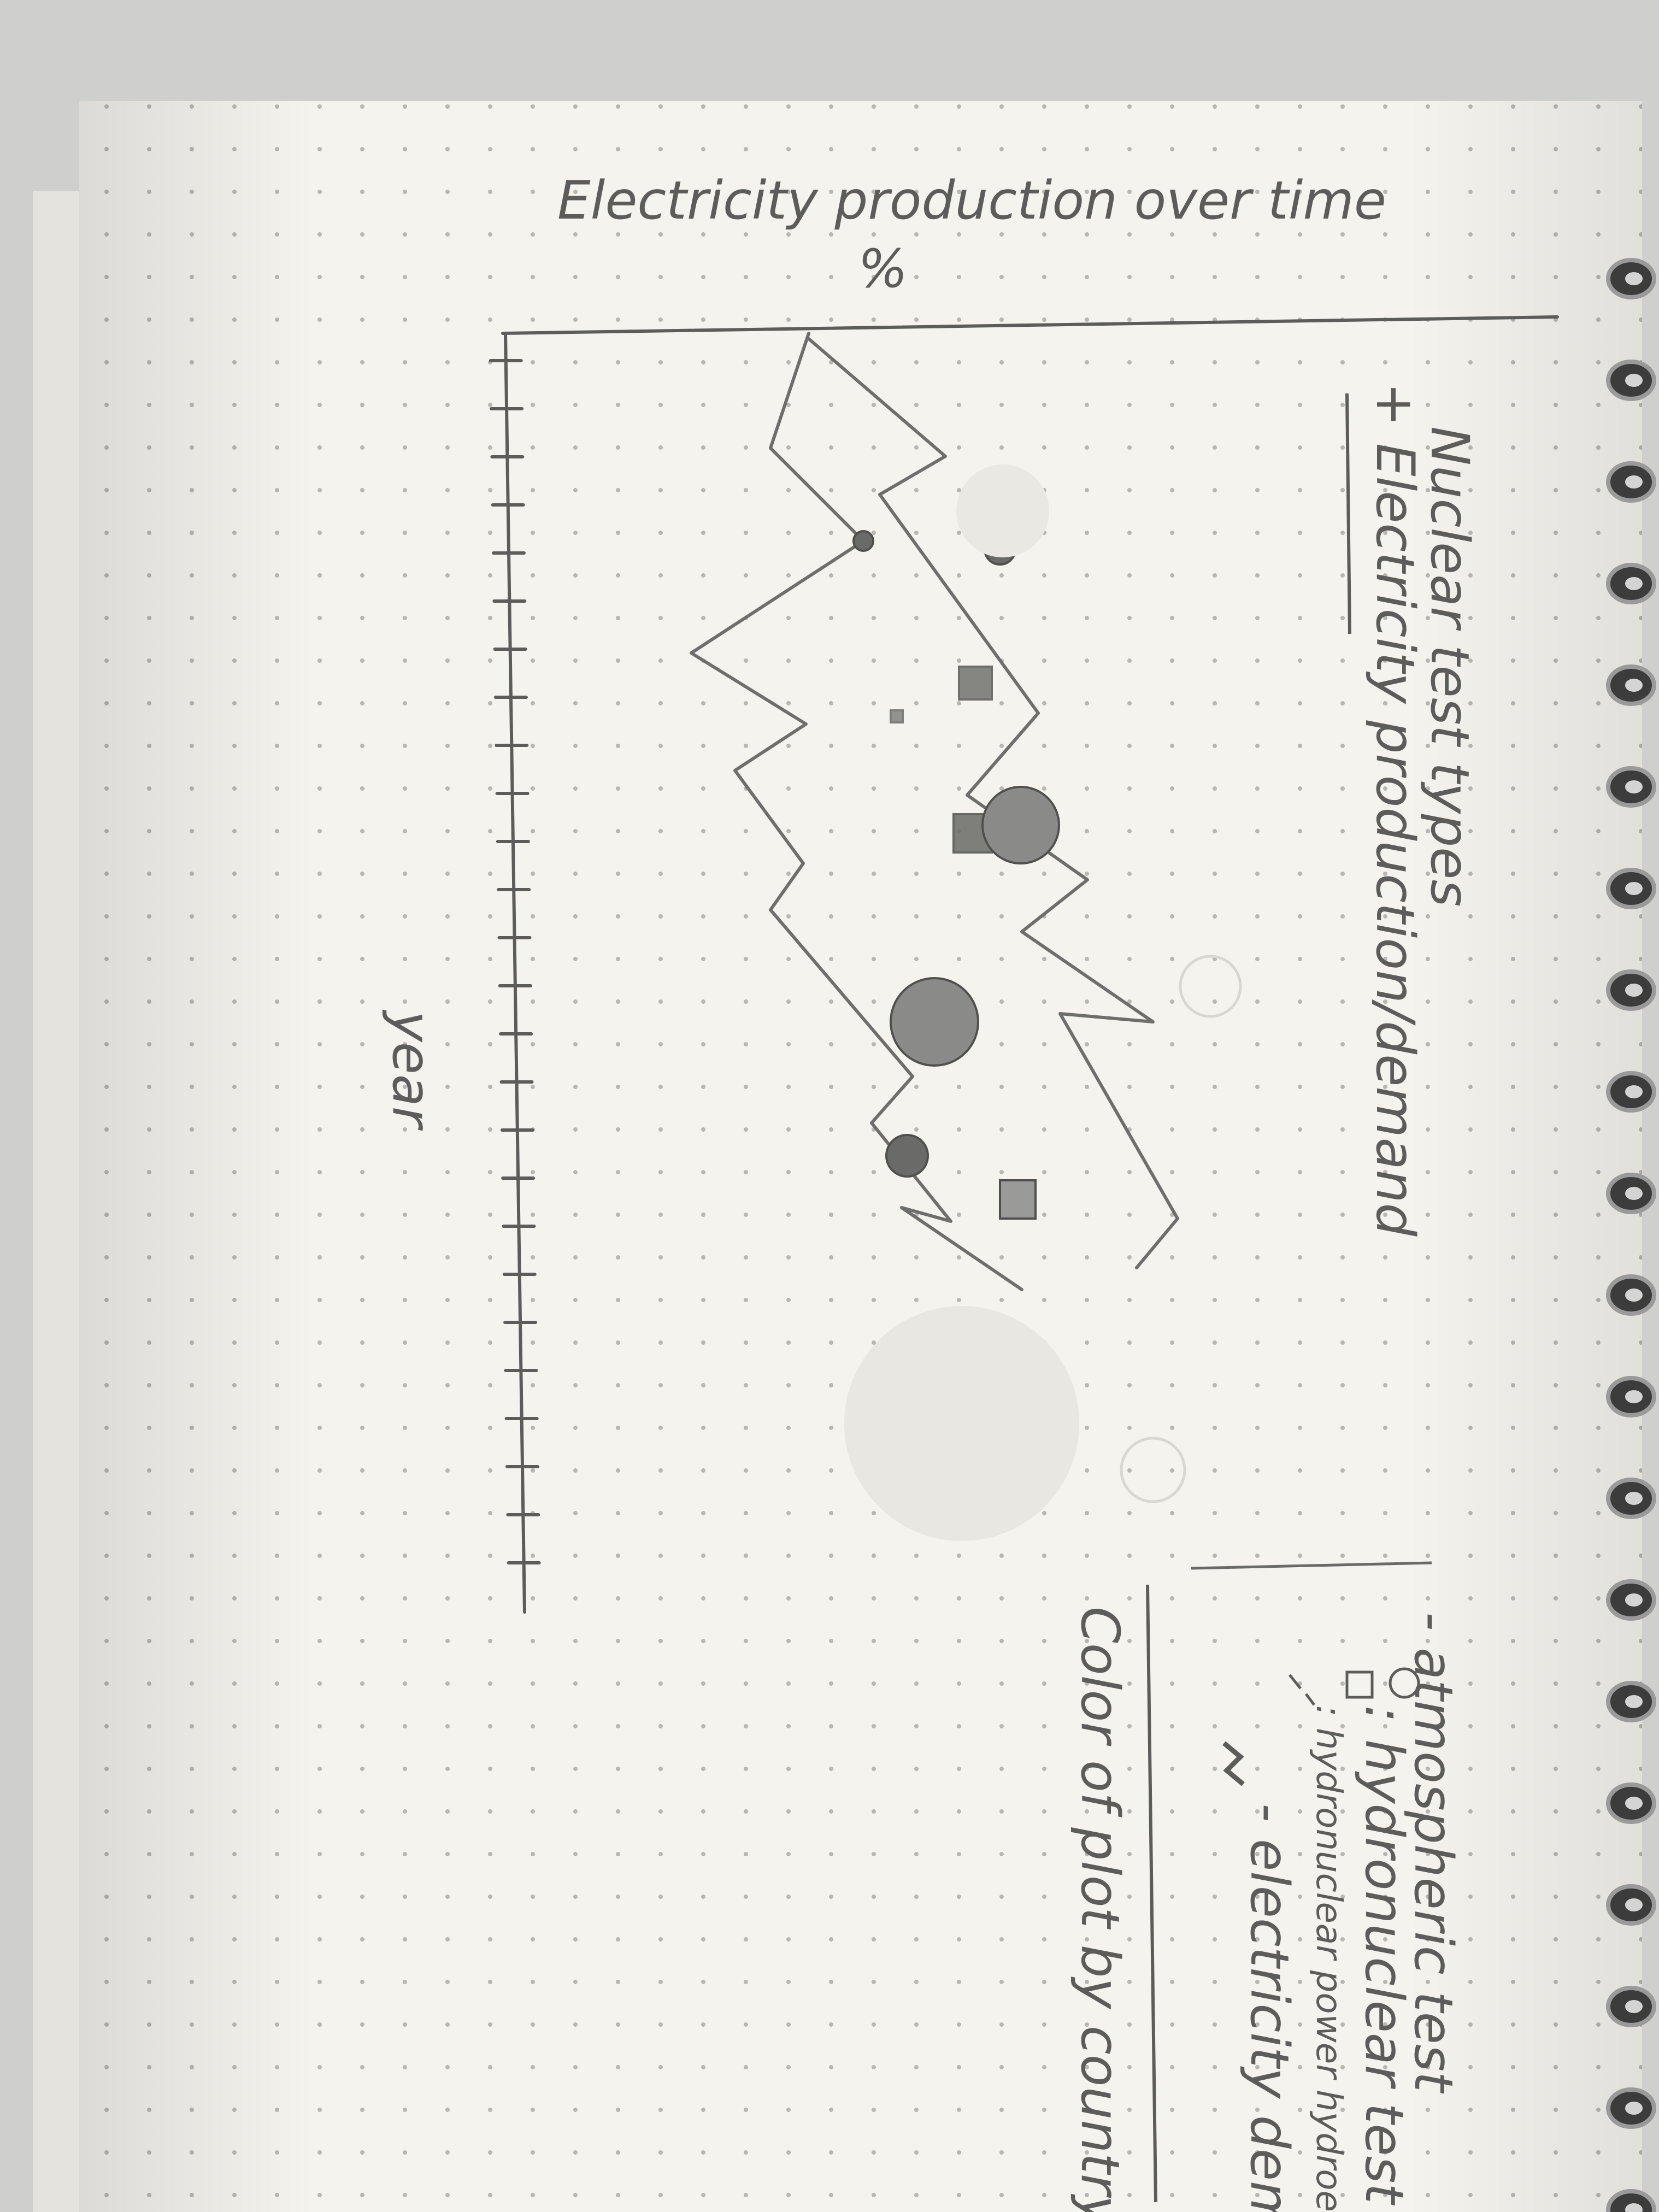 The width and height of the screenshot is (1659, 2212). I want to click on legend-item-demand: - electricity demand, so click(1269, 2007).